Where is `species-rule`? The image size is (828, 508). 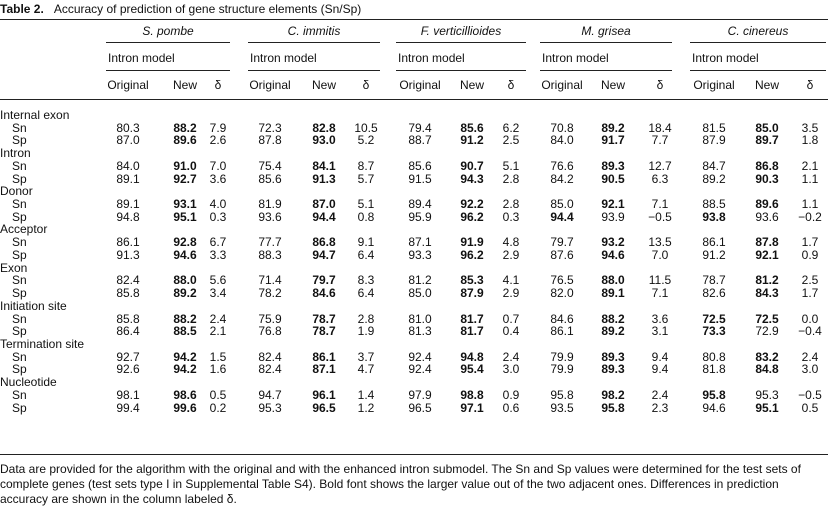 species-rule is located at coordinates (758, 42).